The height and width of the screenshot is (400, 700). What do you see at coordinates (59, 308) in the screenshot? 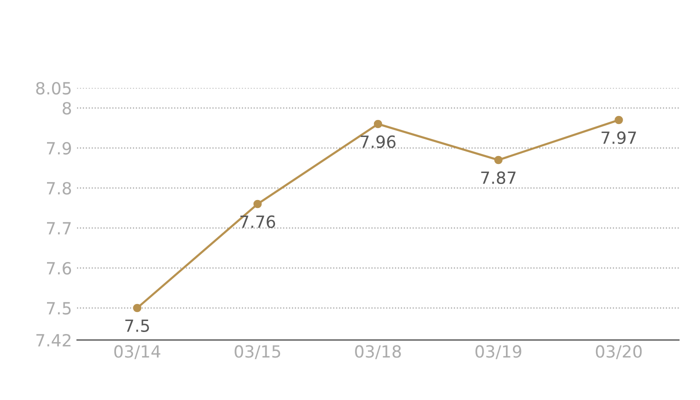
I see `y-tick-label: 7.5` at bounding box center [59, 308].